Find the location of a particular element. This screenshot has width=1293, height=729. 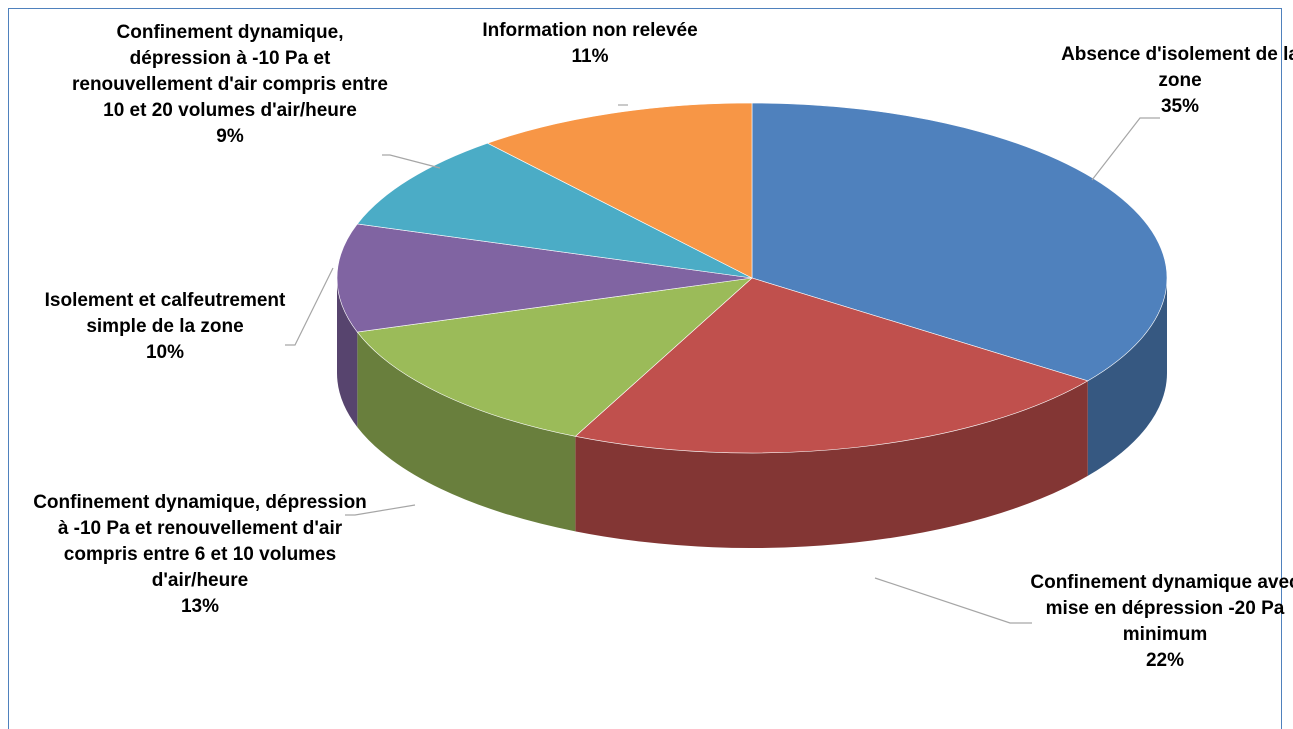

data-label: Absence d'isolement de la zone 35% is located at coordinates (1176, 81).